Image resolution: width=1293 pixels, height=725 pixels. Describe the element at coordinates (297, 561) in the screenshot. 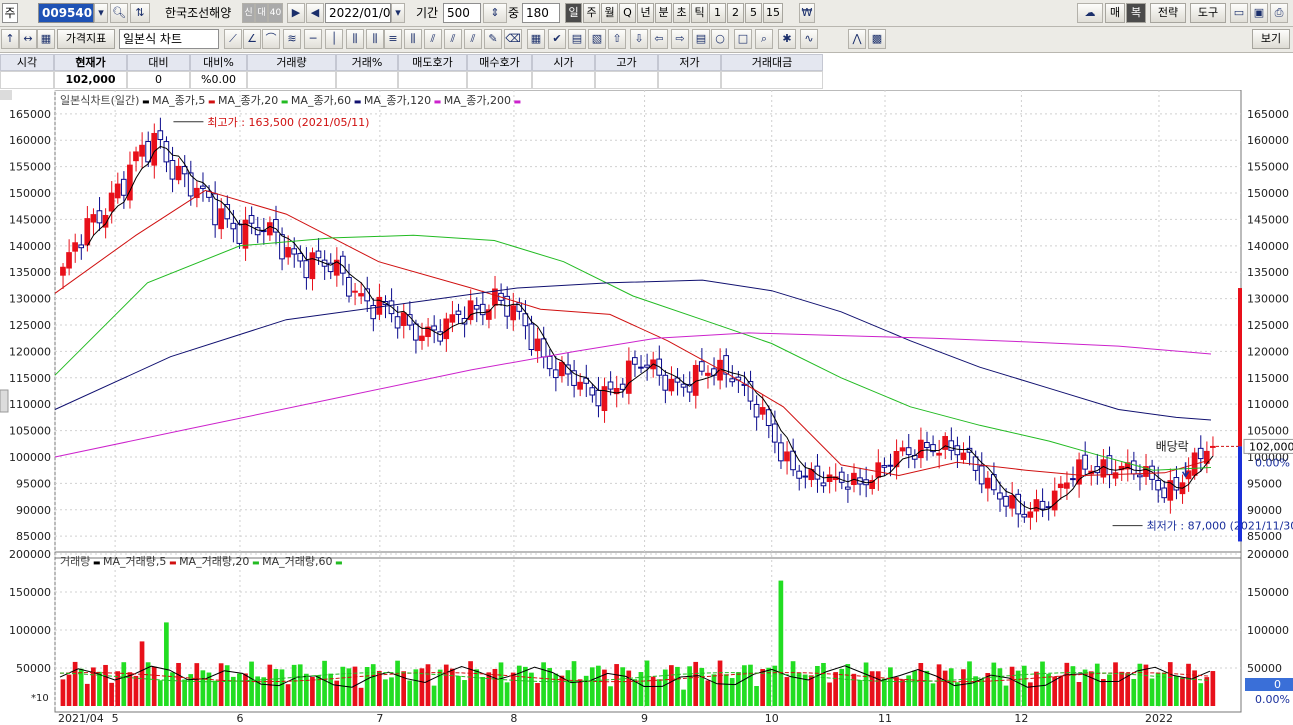

I see `volume-legend-item: MA_거래량,60` at that location.